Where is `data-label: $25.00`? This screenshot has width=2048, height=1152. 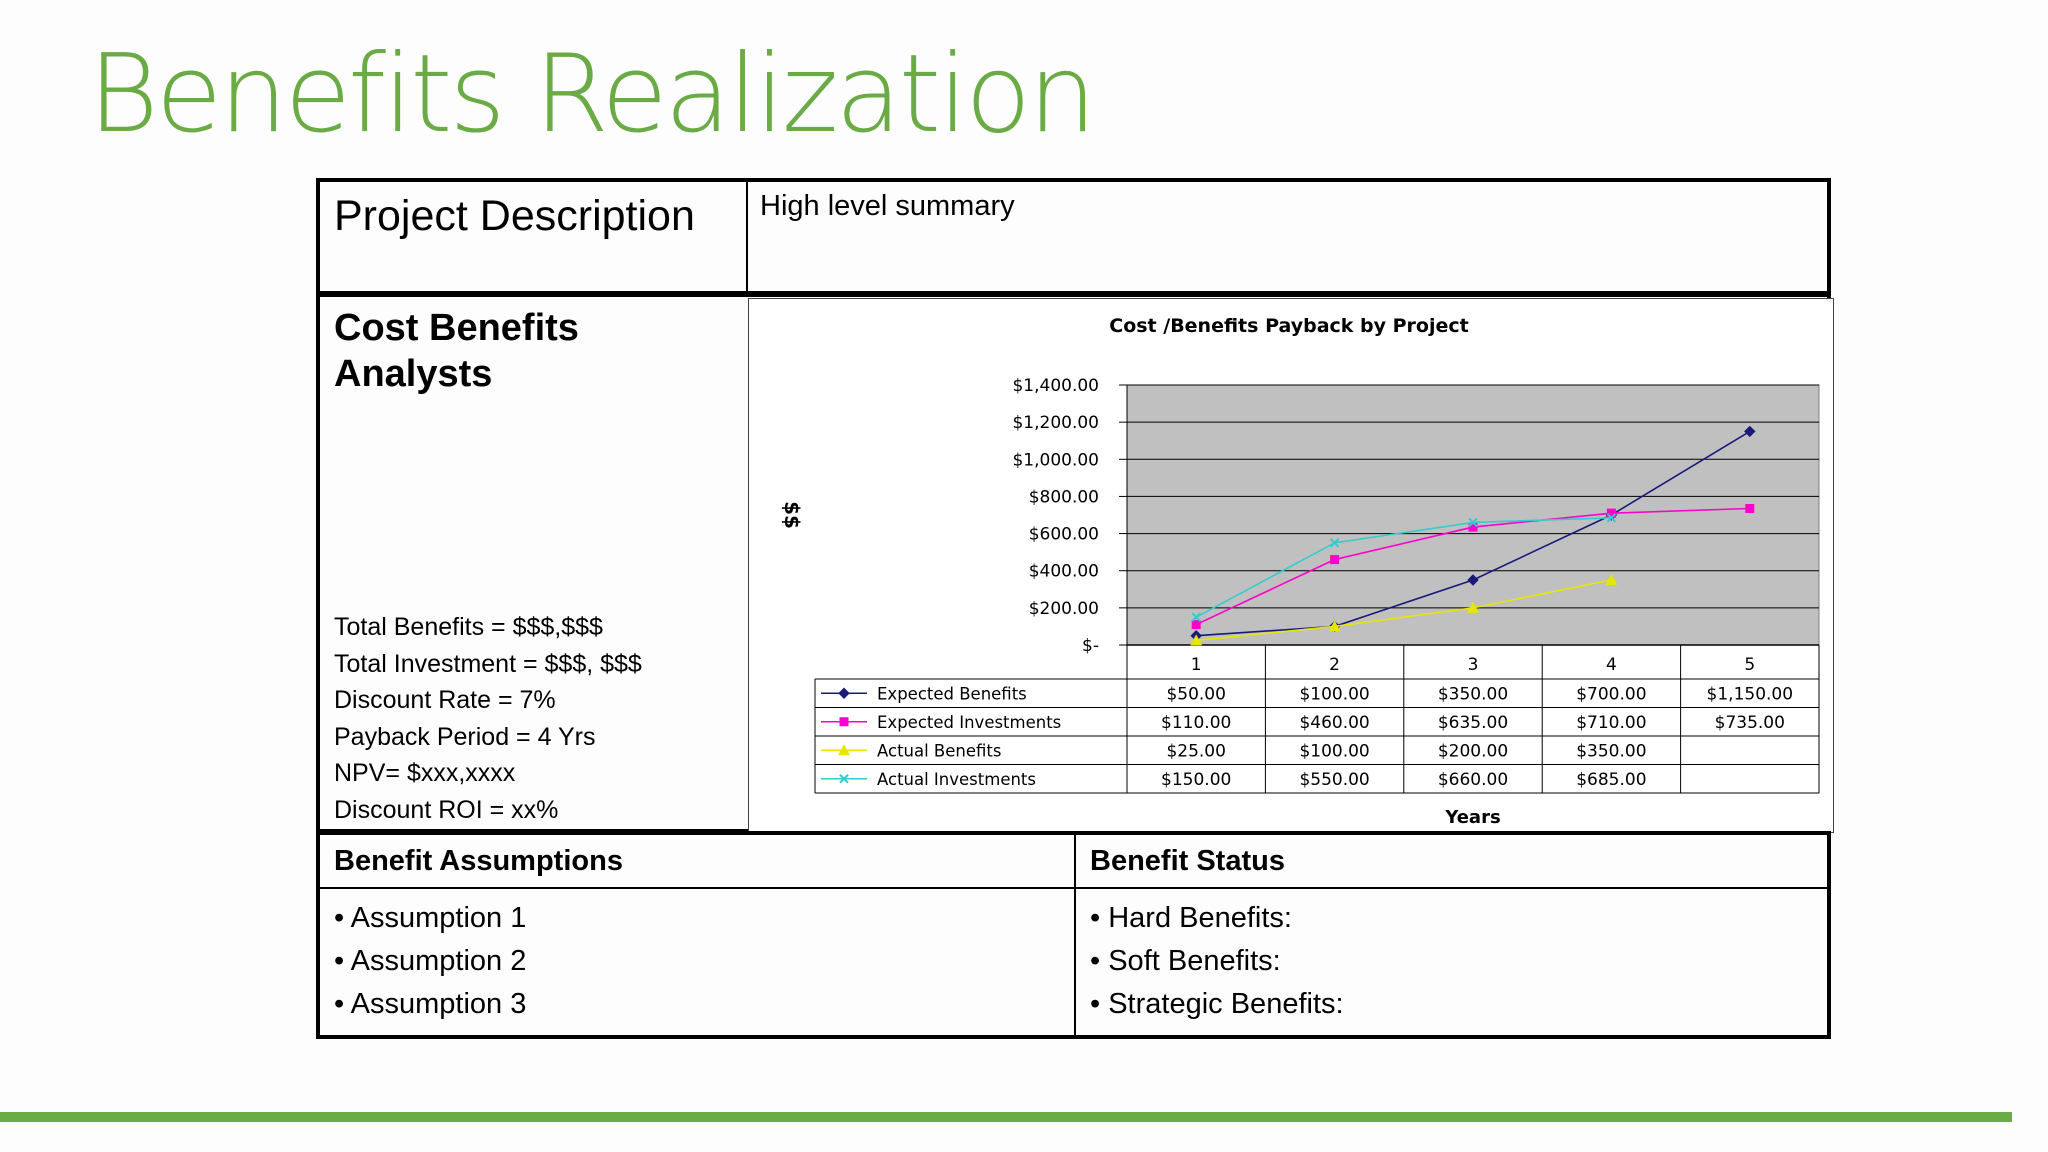
data-label: $25.00 is located at coordinates (1195, 751).